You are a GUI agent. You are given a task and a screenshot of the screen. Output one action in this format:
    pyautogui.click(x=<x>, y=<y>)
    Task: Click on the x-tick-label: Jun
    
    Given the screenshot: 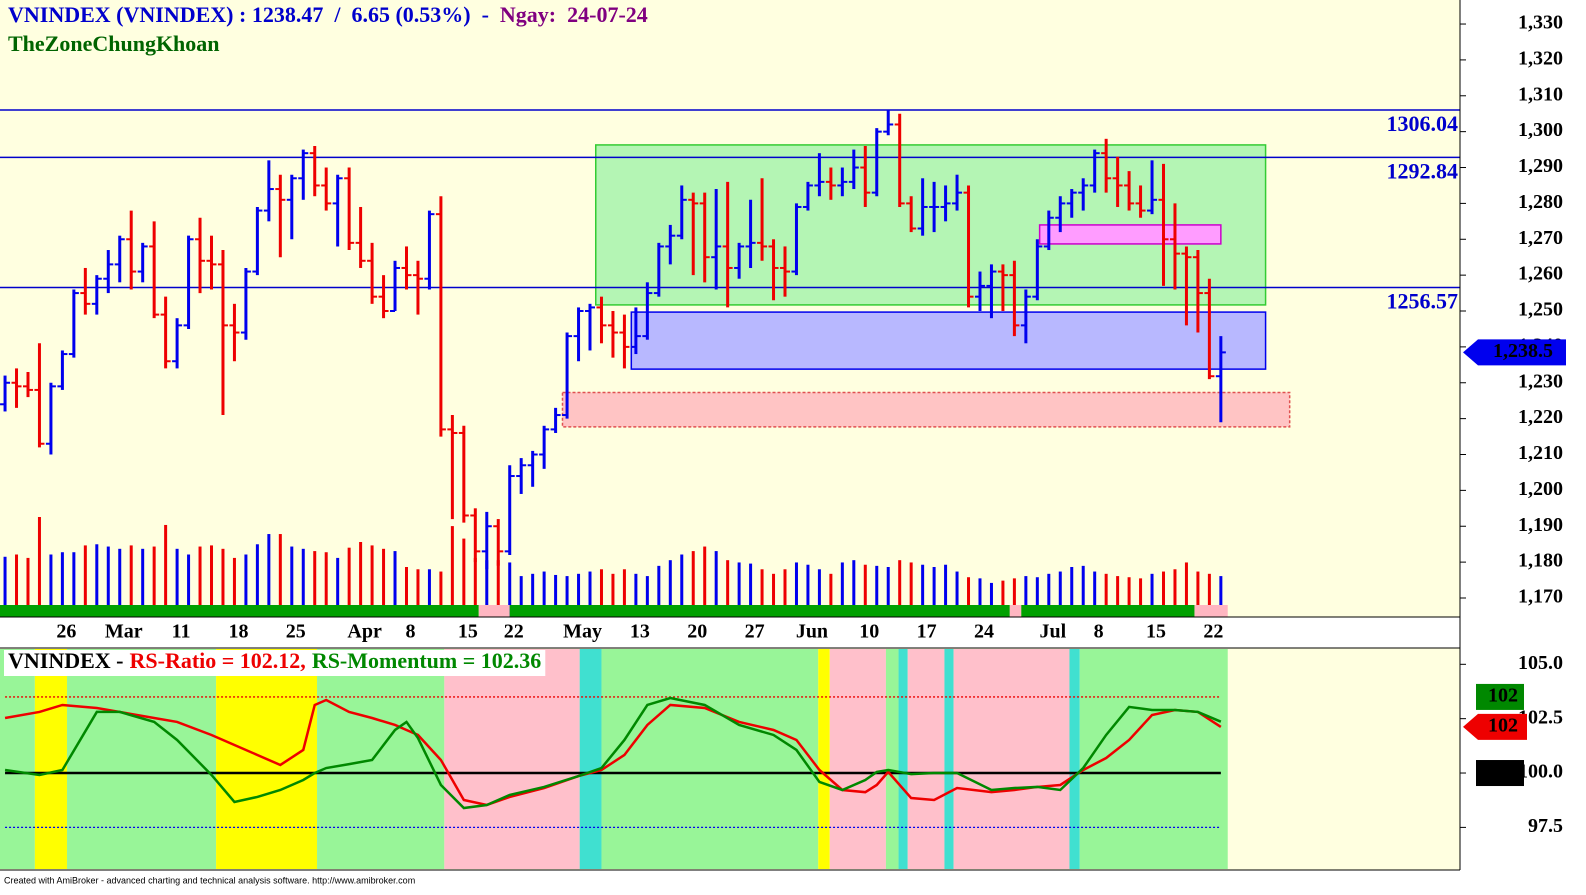 What is the action you would take?
    pyautogui.click(x=812, y=632)
    